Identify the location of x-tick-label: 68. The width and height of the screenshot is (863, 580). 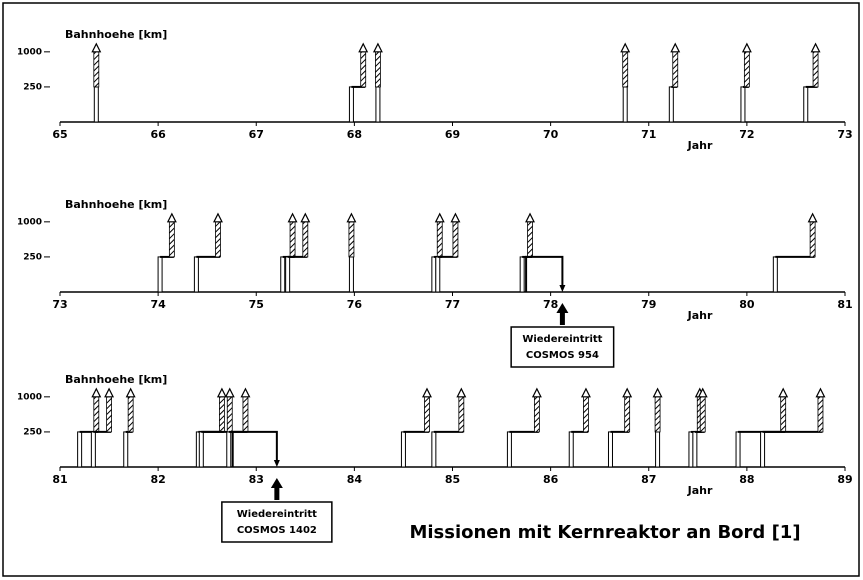
(354, 134).